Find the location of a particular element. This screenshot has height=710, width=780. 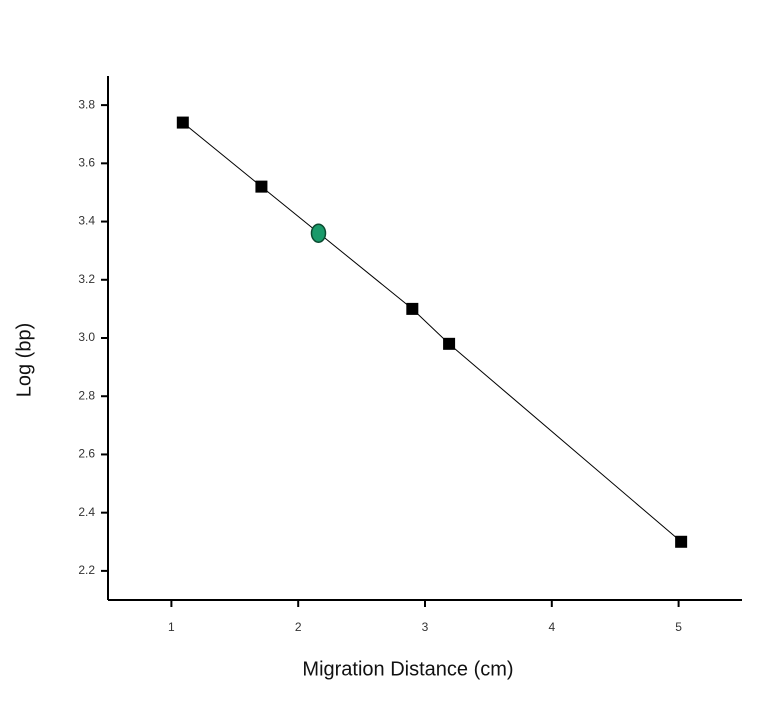

y-tick-label: 2.4 is located at coordinates (86, 512).